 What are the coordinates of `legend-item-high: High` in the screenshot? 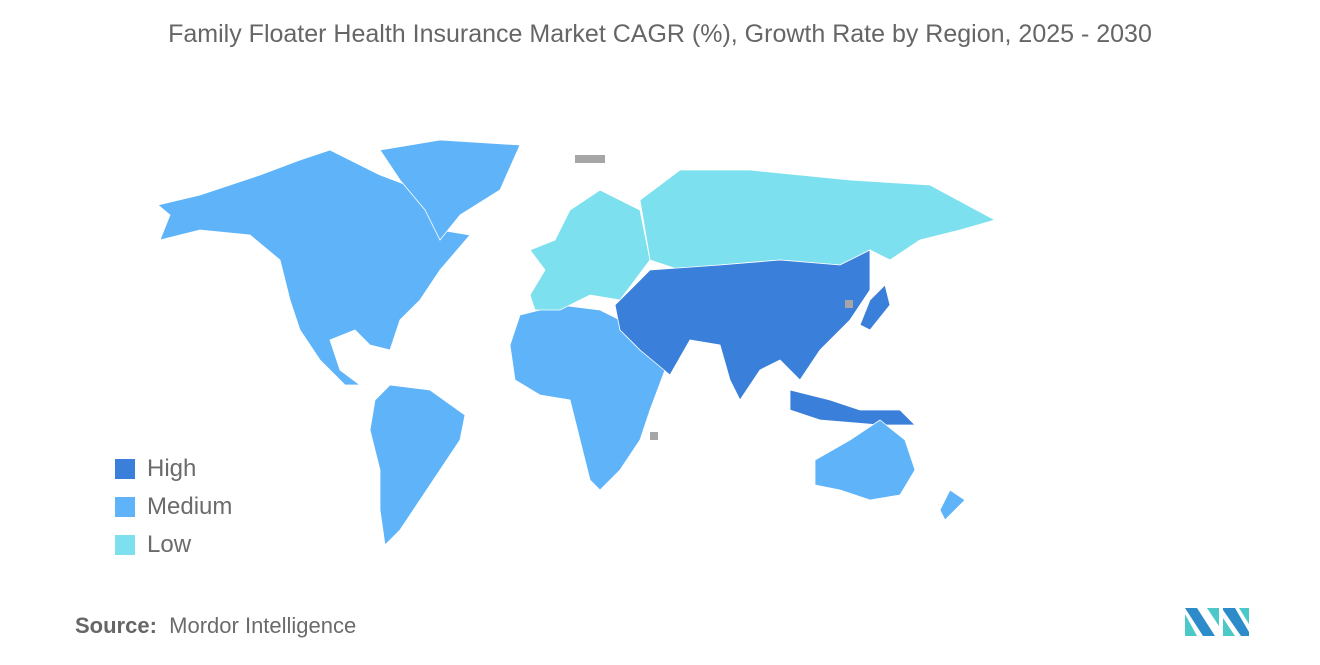 It's located at (173, 469).